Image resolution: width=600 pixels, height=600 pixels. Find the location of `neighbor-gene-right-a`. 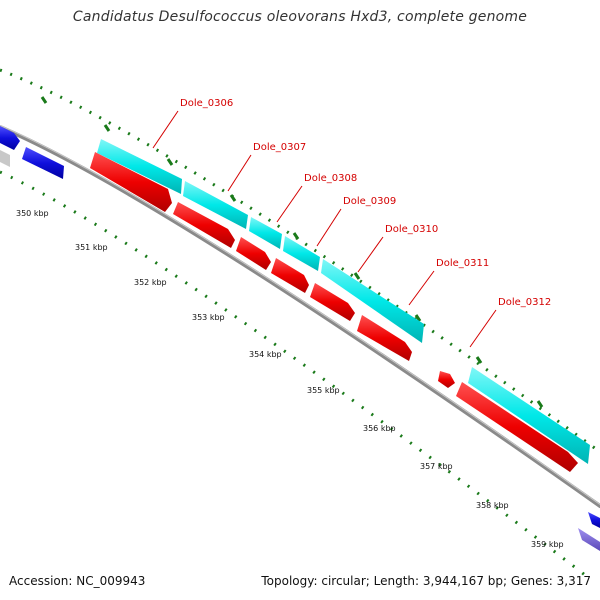

neighbor-gene-right-a is located at coordinates (594, 520).